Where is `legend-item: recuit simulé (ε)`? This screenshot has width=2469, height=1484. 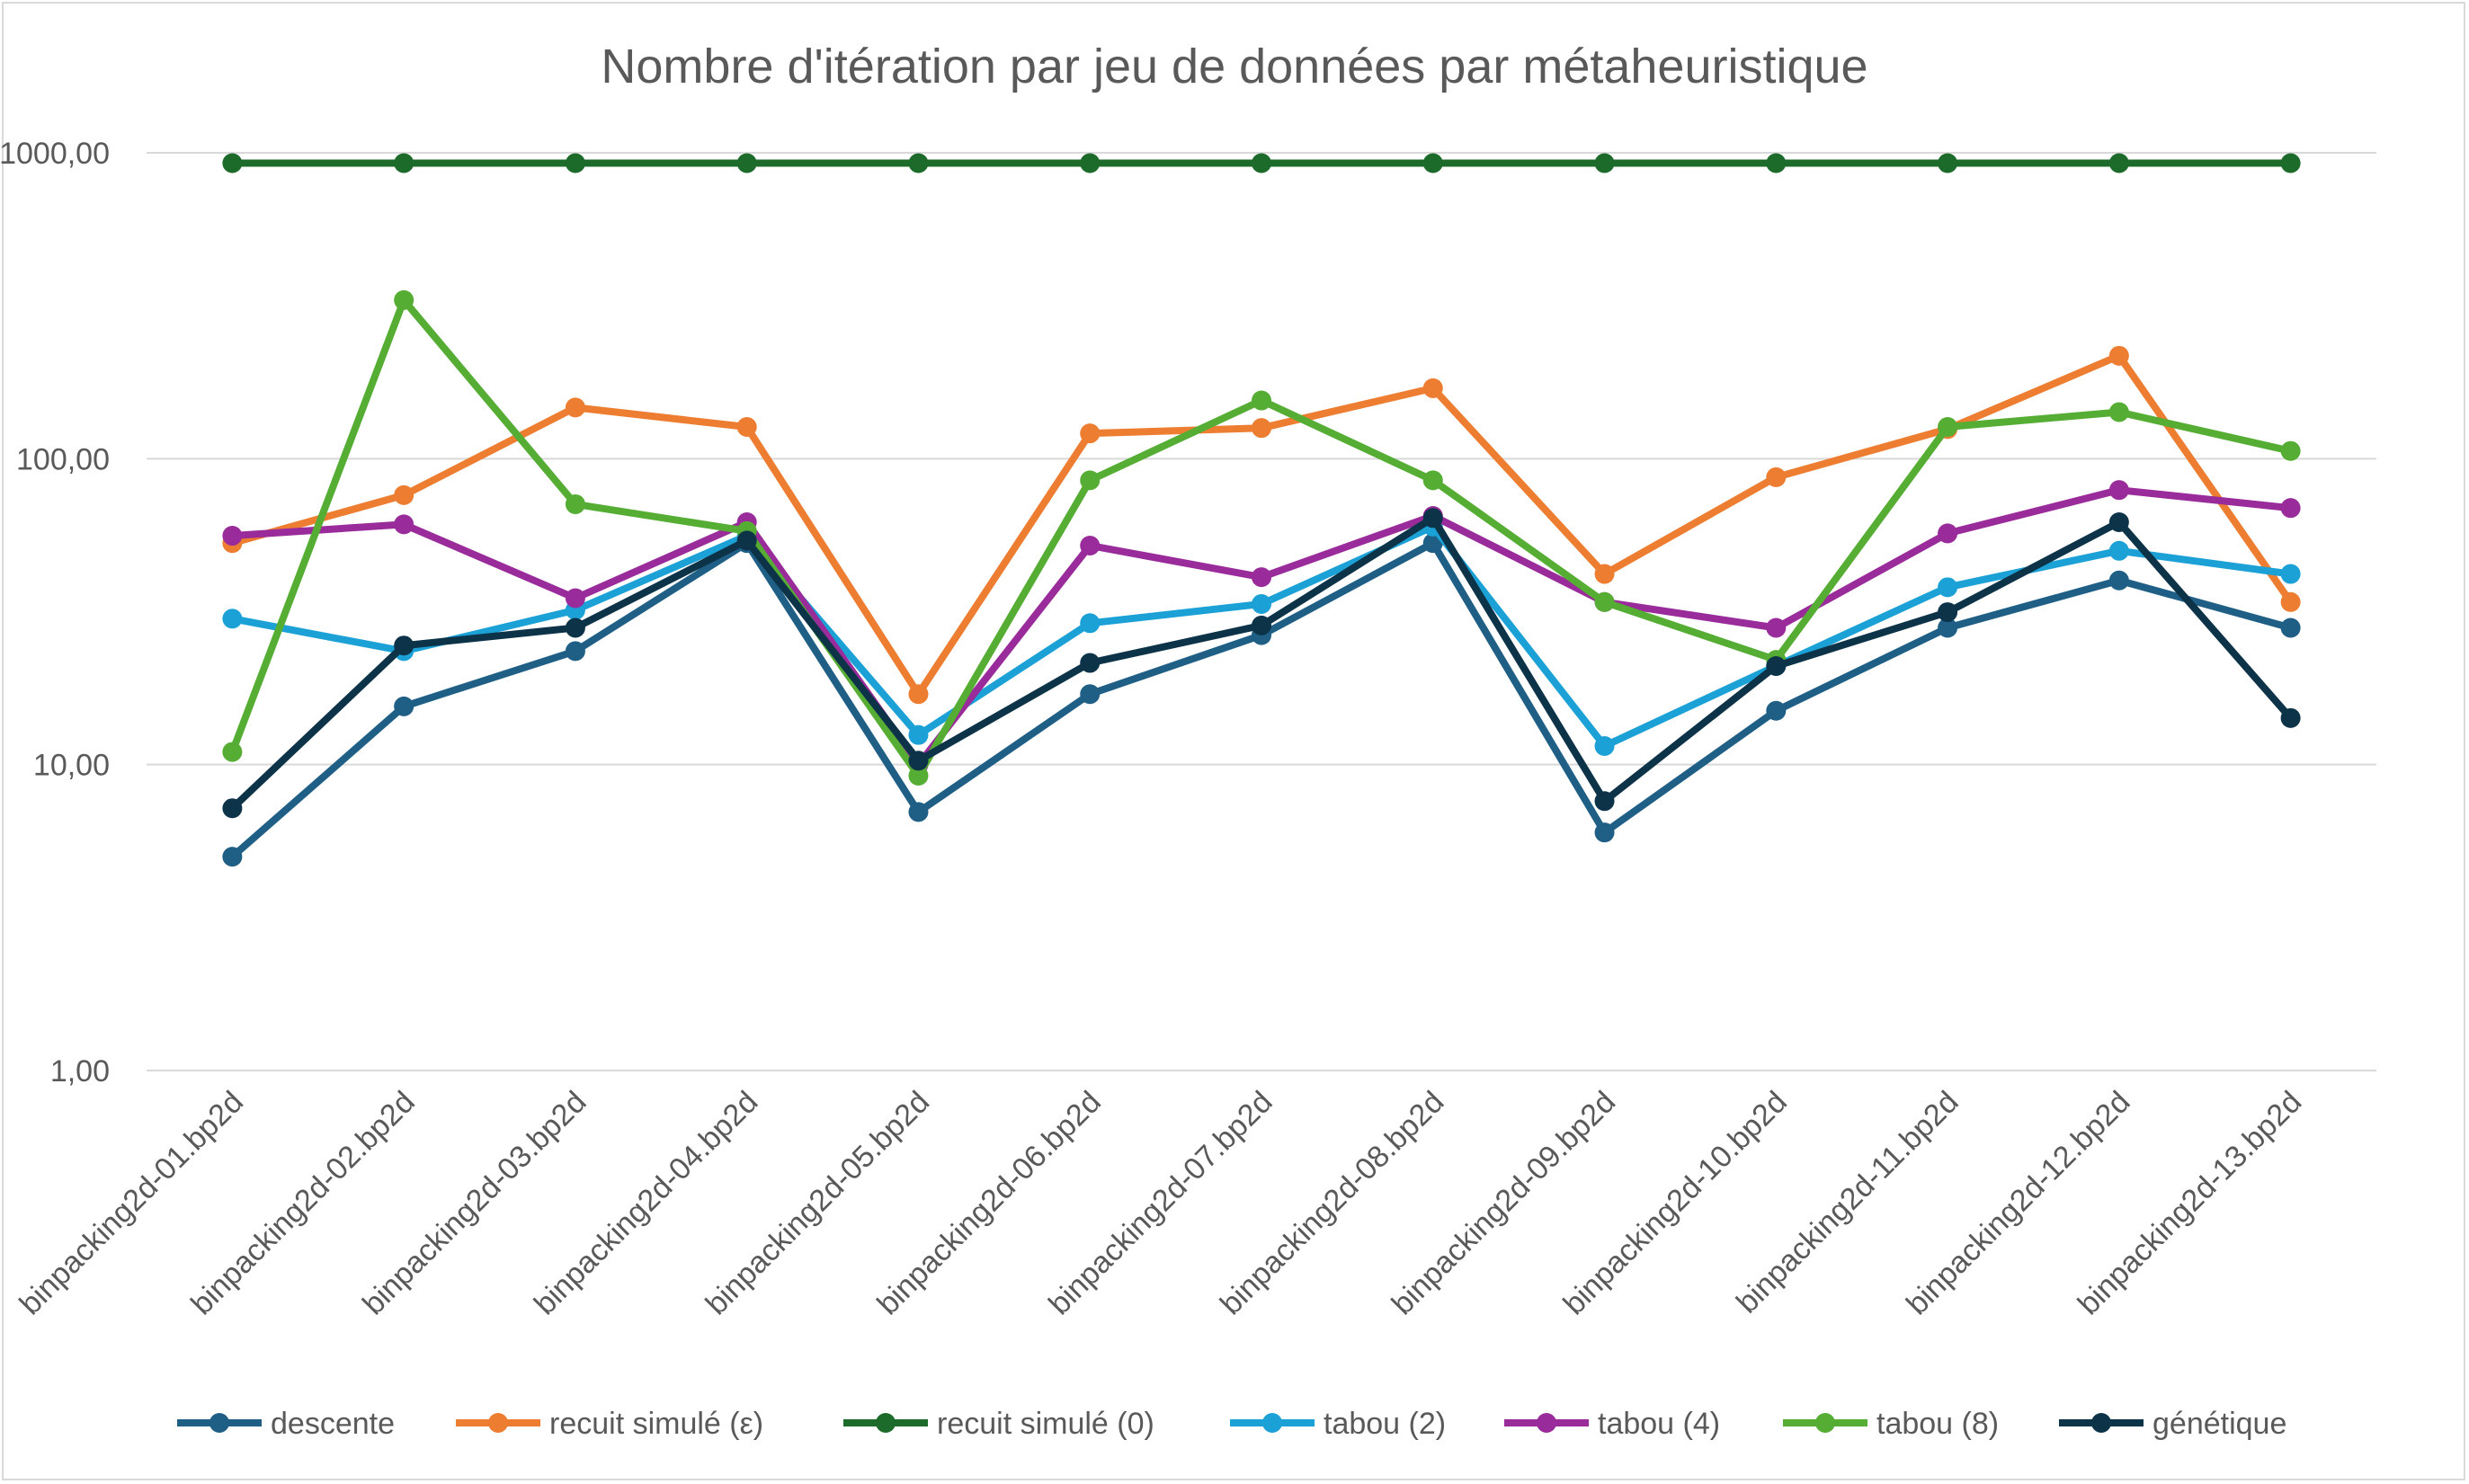
legend-item: recuit simulé (ε) is located at coordinates (609, 1424).